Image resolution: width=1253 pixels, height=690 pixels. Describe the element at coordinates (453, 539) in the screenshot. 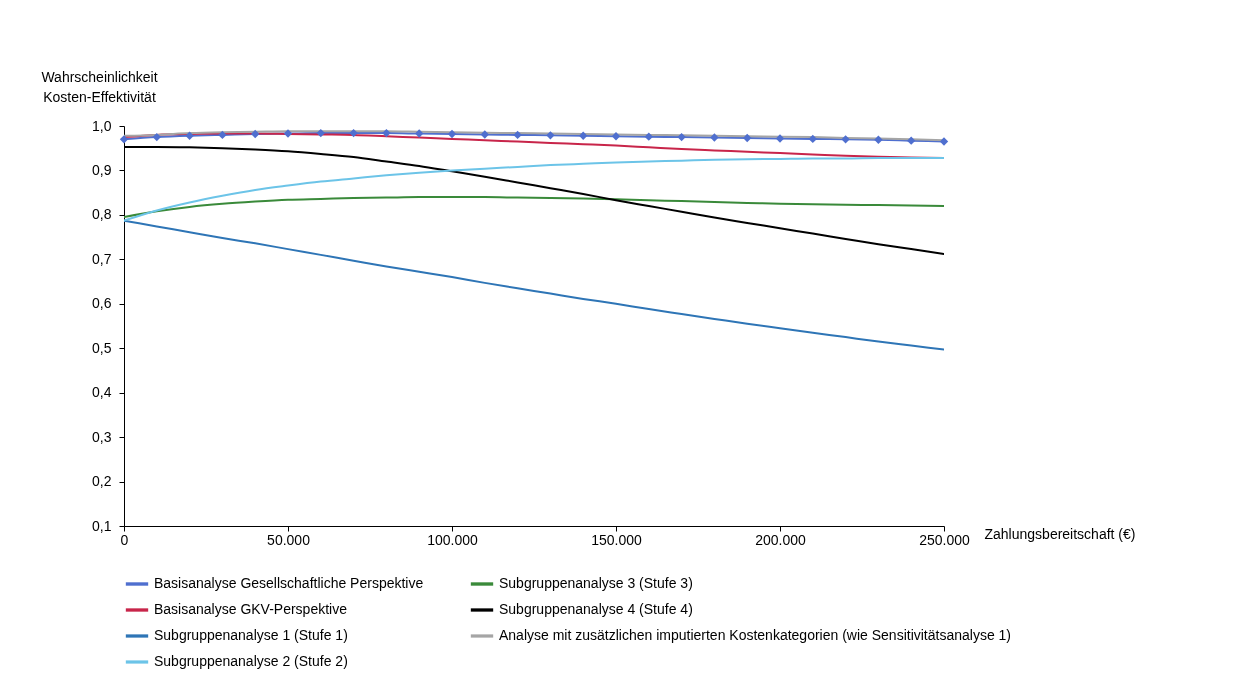

I see `x-tick-label: 100.000` at that location.